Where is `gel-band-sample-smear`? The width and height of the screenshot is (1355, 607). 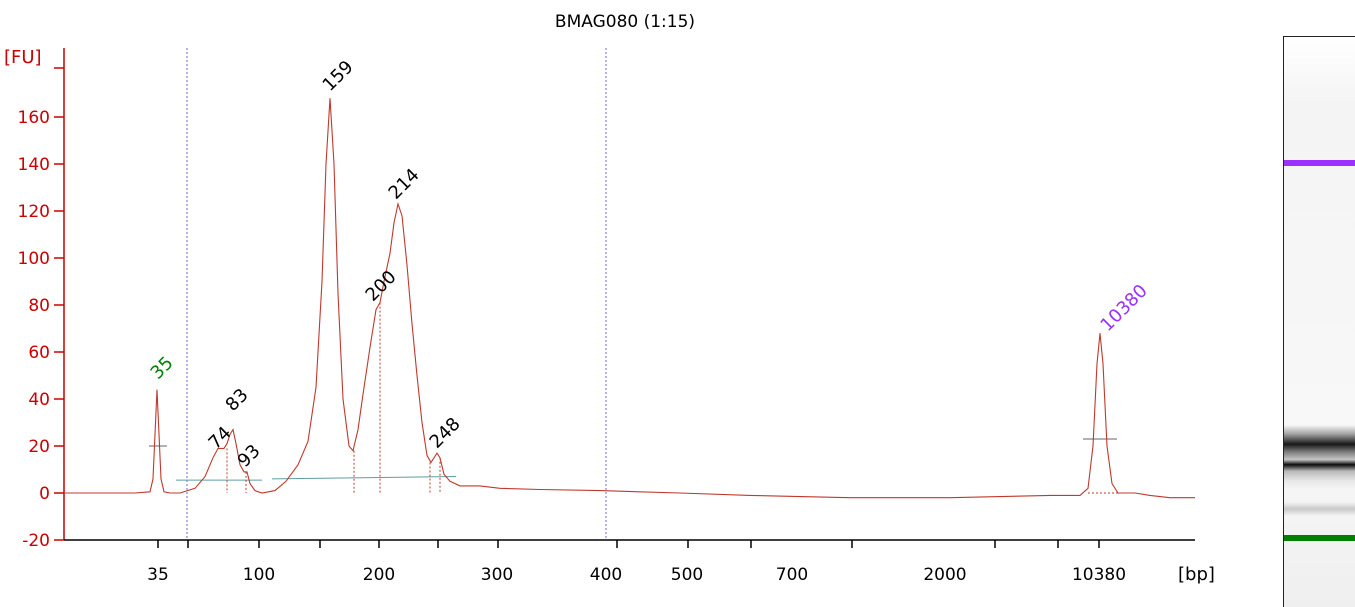 gel-band-sample-smear is located at coordinates (1319, 457).